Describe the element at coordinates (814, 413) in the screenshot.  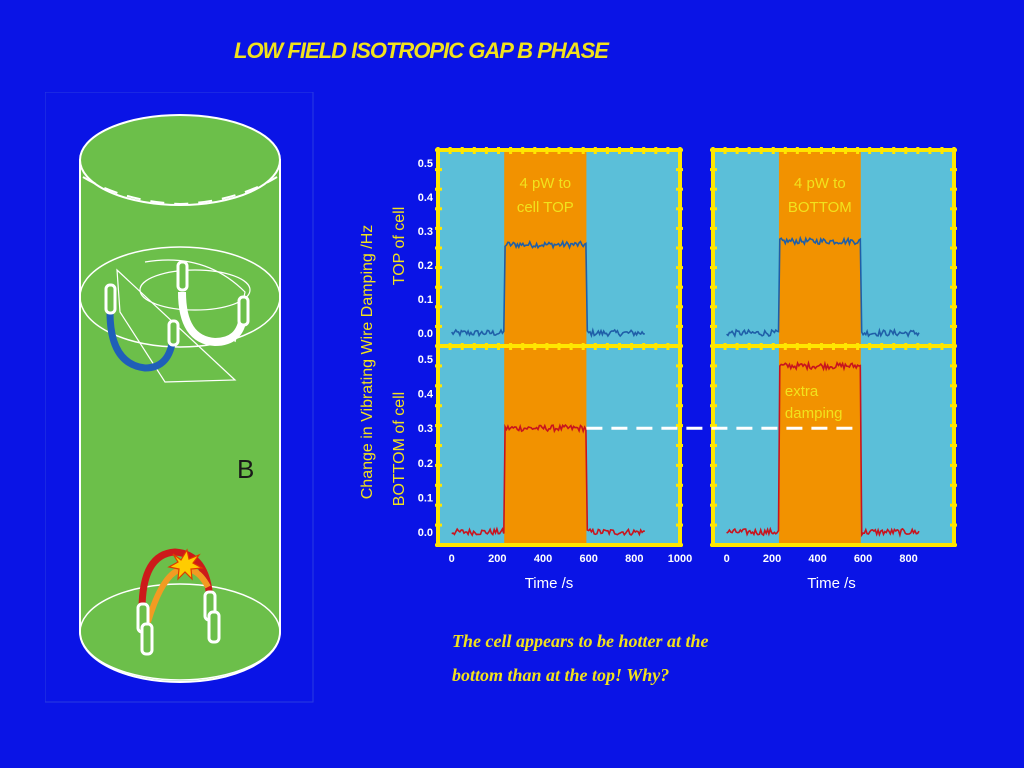
I see `annotation-extra-c1-1: damping` at that location.